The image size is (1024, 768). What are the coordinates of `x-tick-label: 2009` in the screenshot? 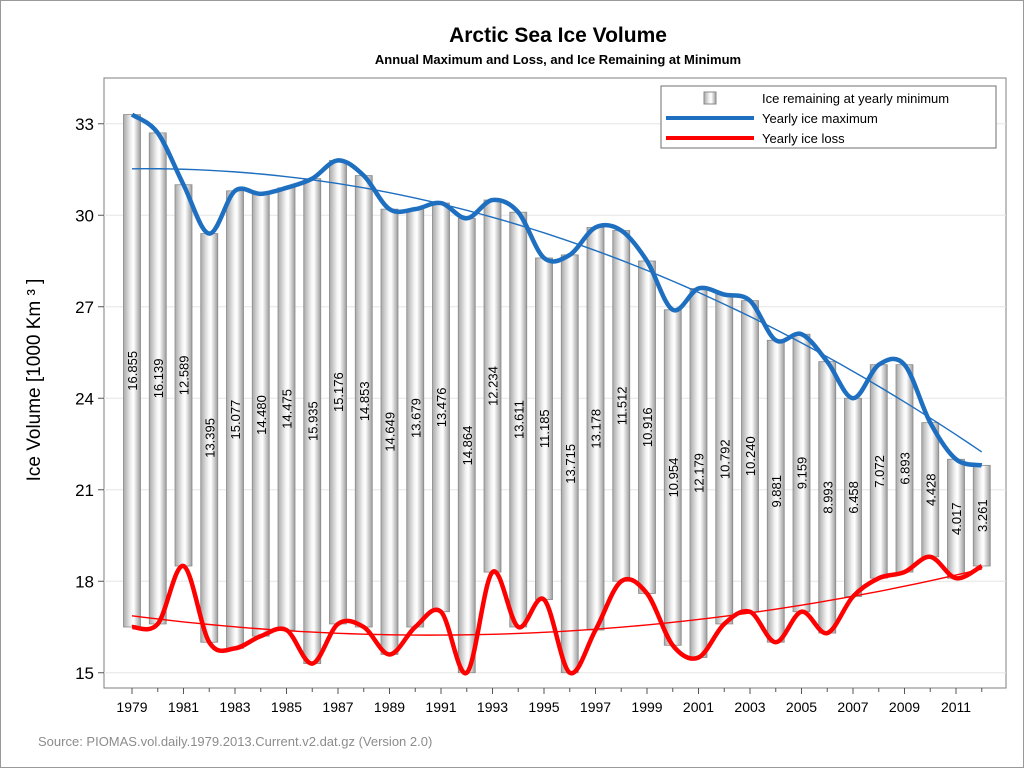 It's located at (904, 707).